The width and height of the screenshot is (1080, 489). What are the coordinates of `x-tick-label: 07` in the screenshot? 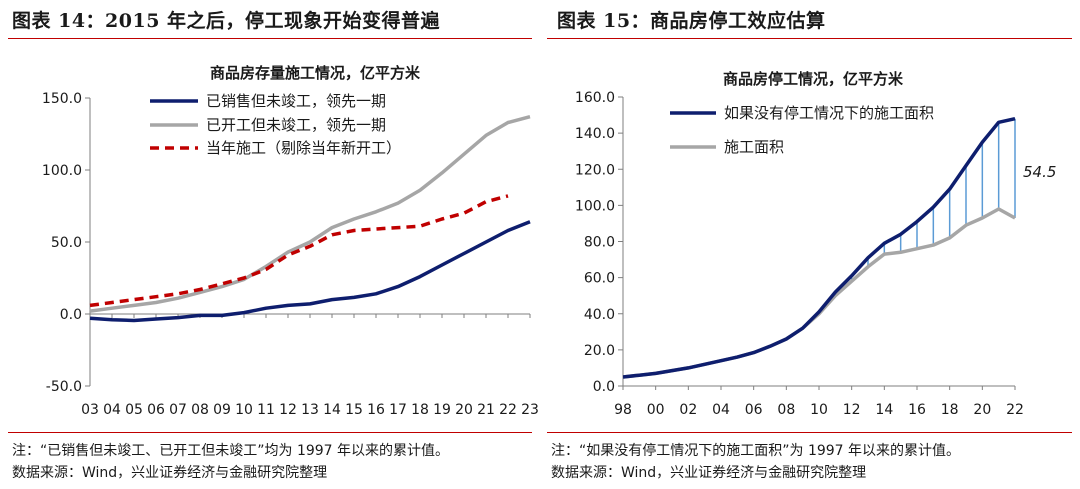 It's located at (178, 410).